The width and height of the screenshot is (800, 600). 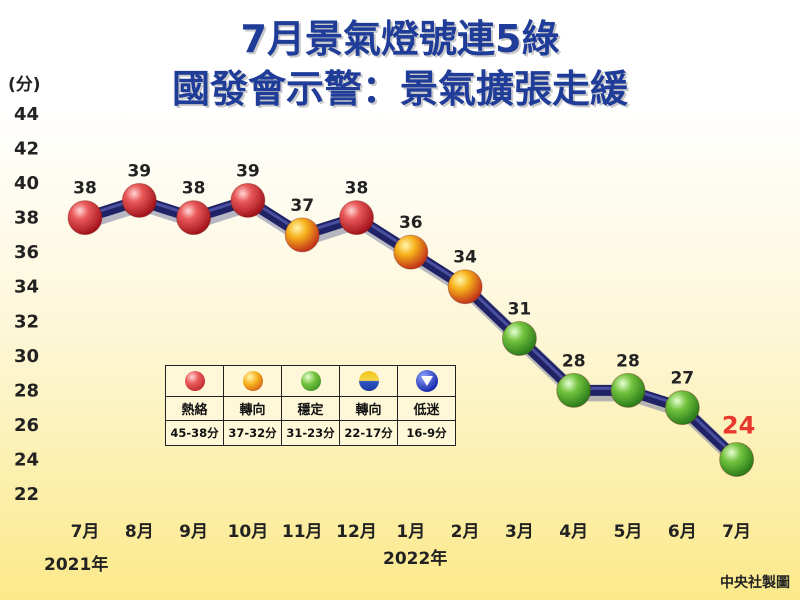 What do you see at coordinates (24, 85) in the screenshot?
I see `y-axis-unit: (分)` at bounding box center [24, 85].